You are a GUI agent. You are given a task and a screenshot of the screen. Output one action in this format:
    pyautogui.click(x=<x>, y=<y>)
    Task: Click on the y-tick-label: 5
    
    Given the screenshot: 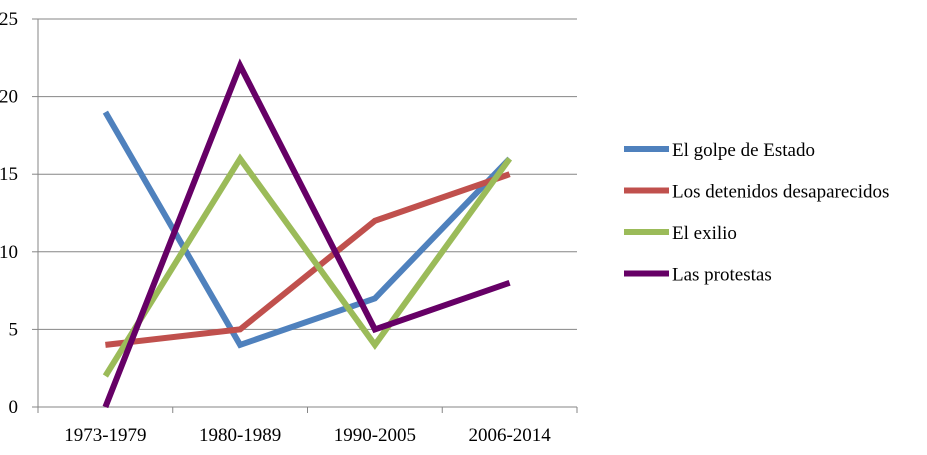 What is the action you would take?
    pyautogui.click(x=14, y=329)
    